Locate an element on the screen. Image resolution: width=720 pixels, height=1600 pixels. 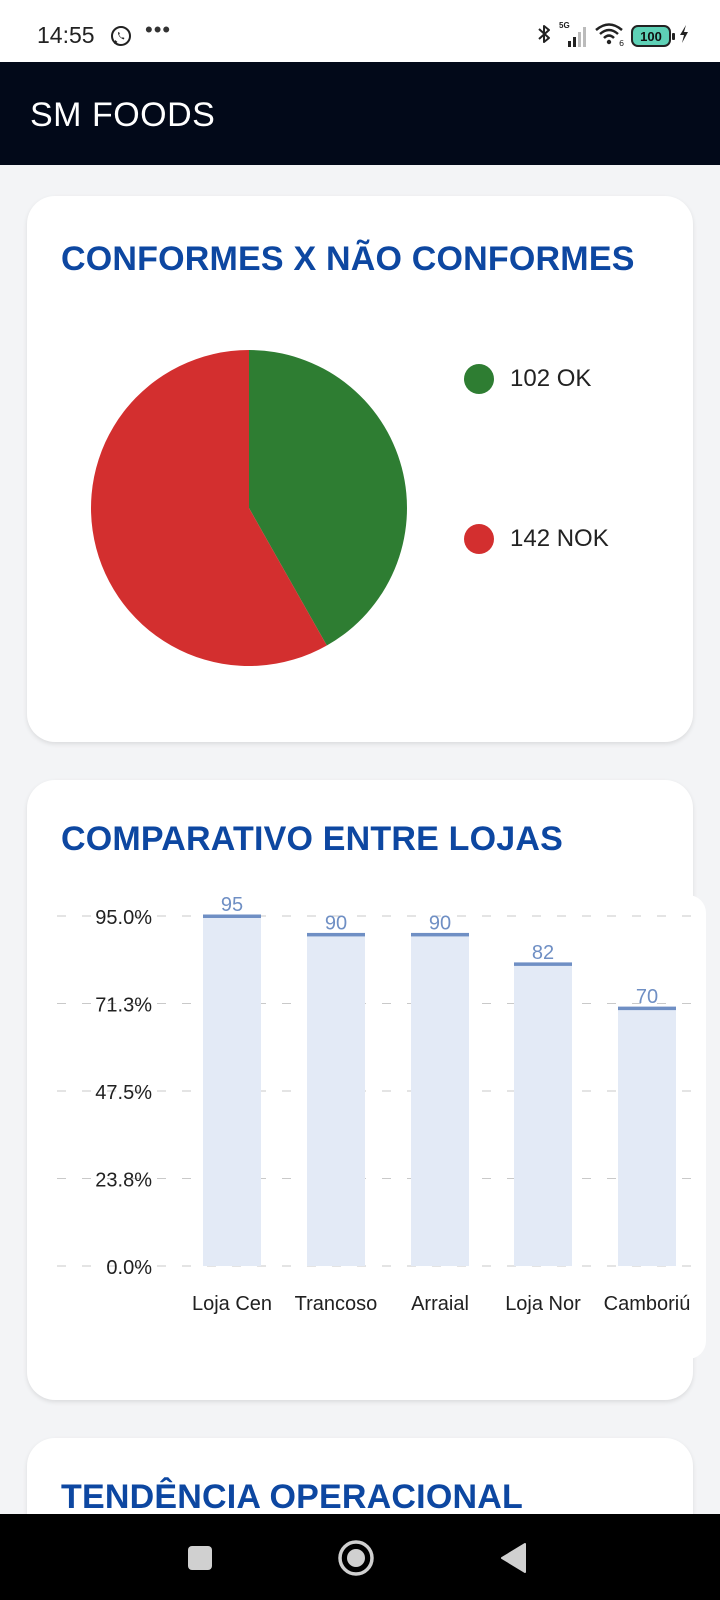
legend-dot-ok is located at coordinates (479, 379).